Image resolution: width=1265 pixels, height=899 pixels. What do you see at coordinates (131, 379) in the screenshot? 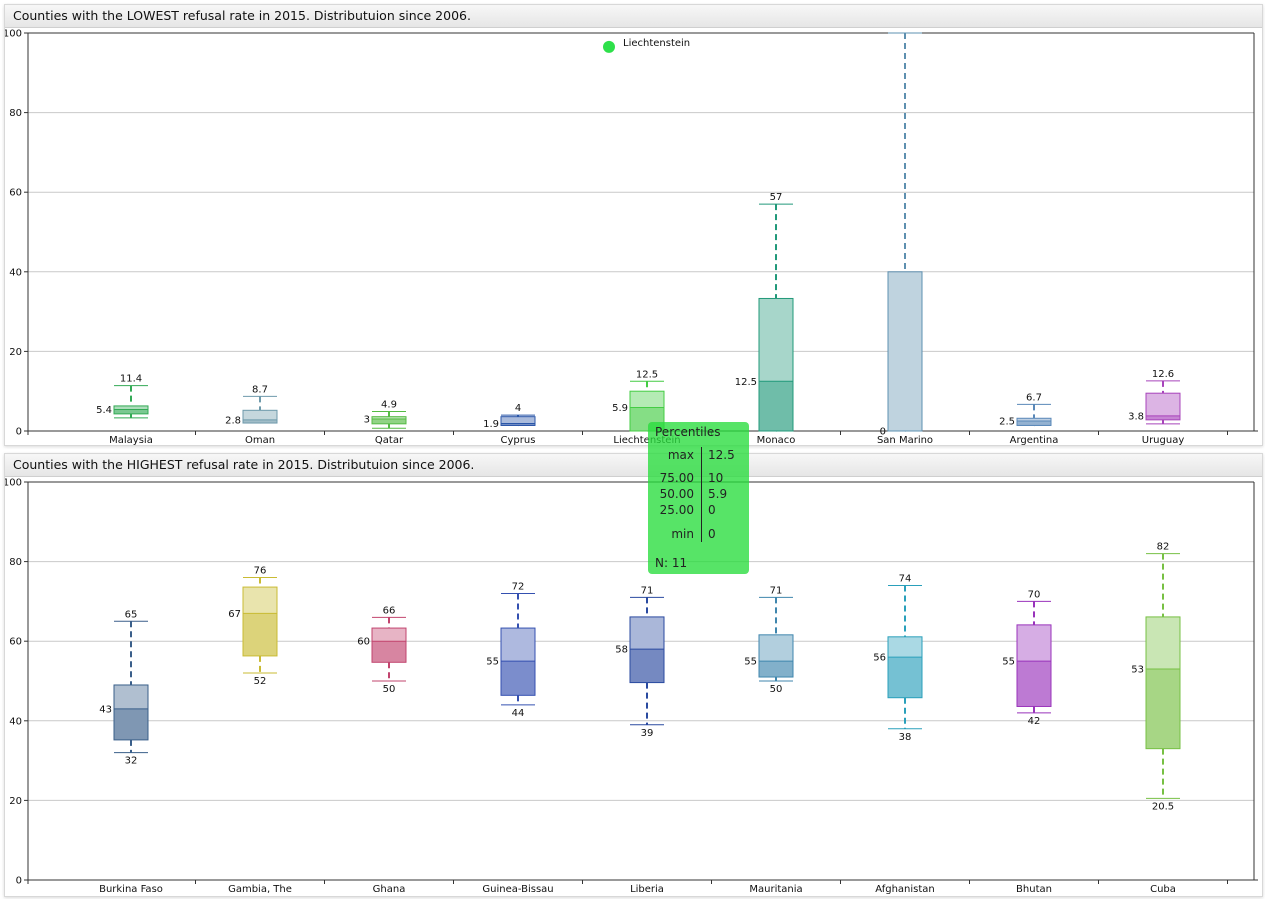
I see `max-label: 11.4` at bounding box center [131, 379].